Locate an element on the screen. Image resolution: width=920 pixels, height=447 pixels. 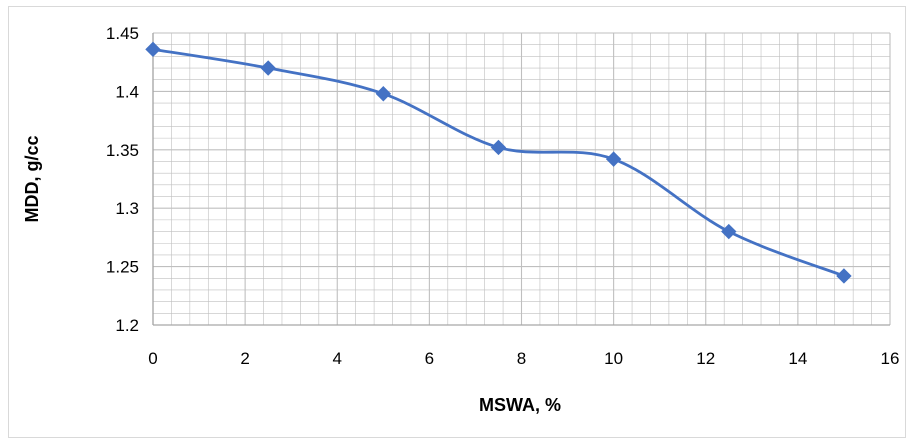
x-tick-label: 10 is located at coordinates (613, 358).